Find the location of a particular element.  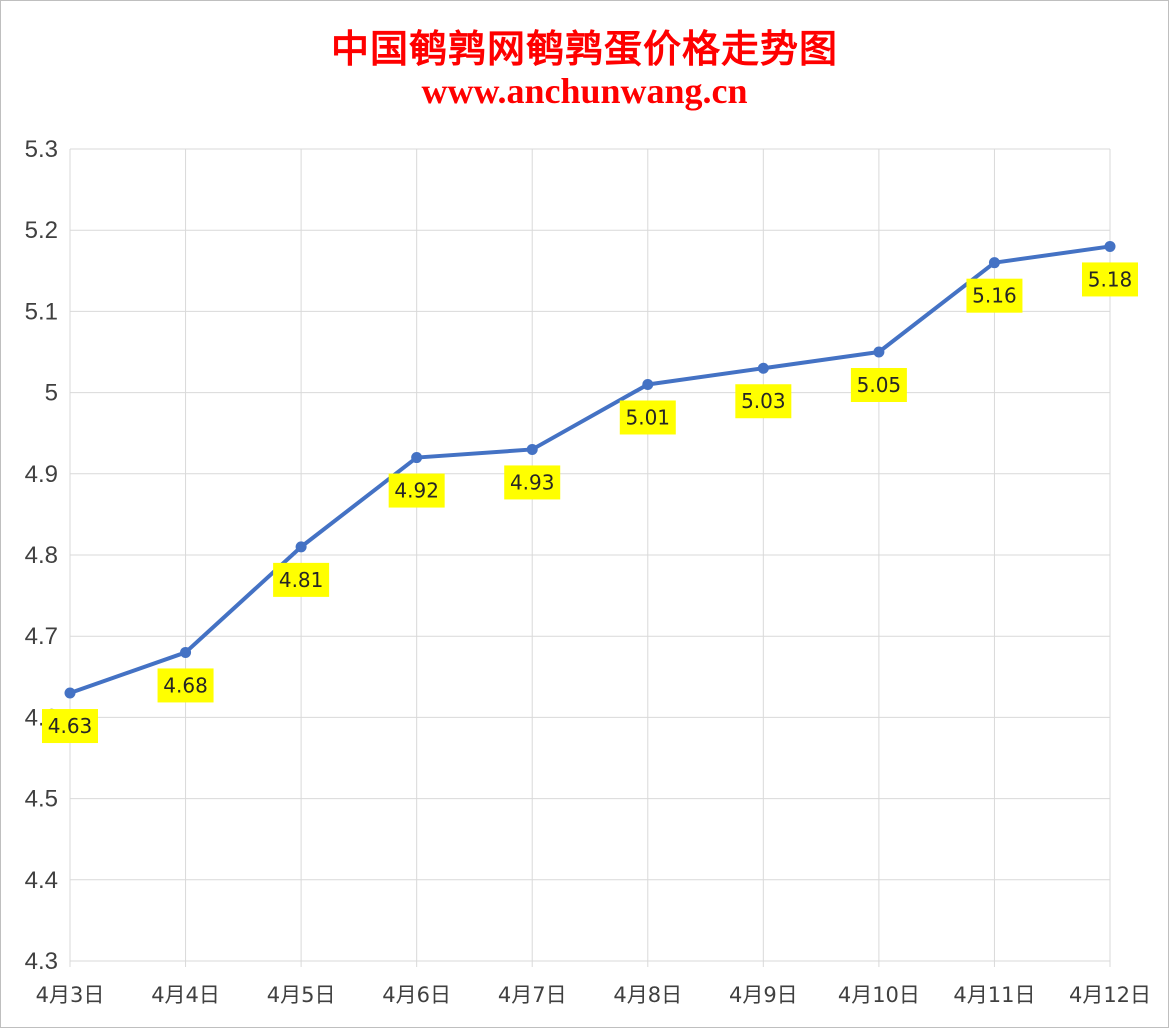

data-label: 4.81 is located at coordinates (301, 580).